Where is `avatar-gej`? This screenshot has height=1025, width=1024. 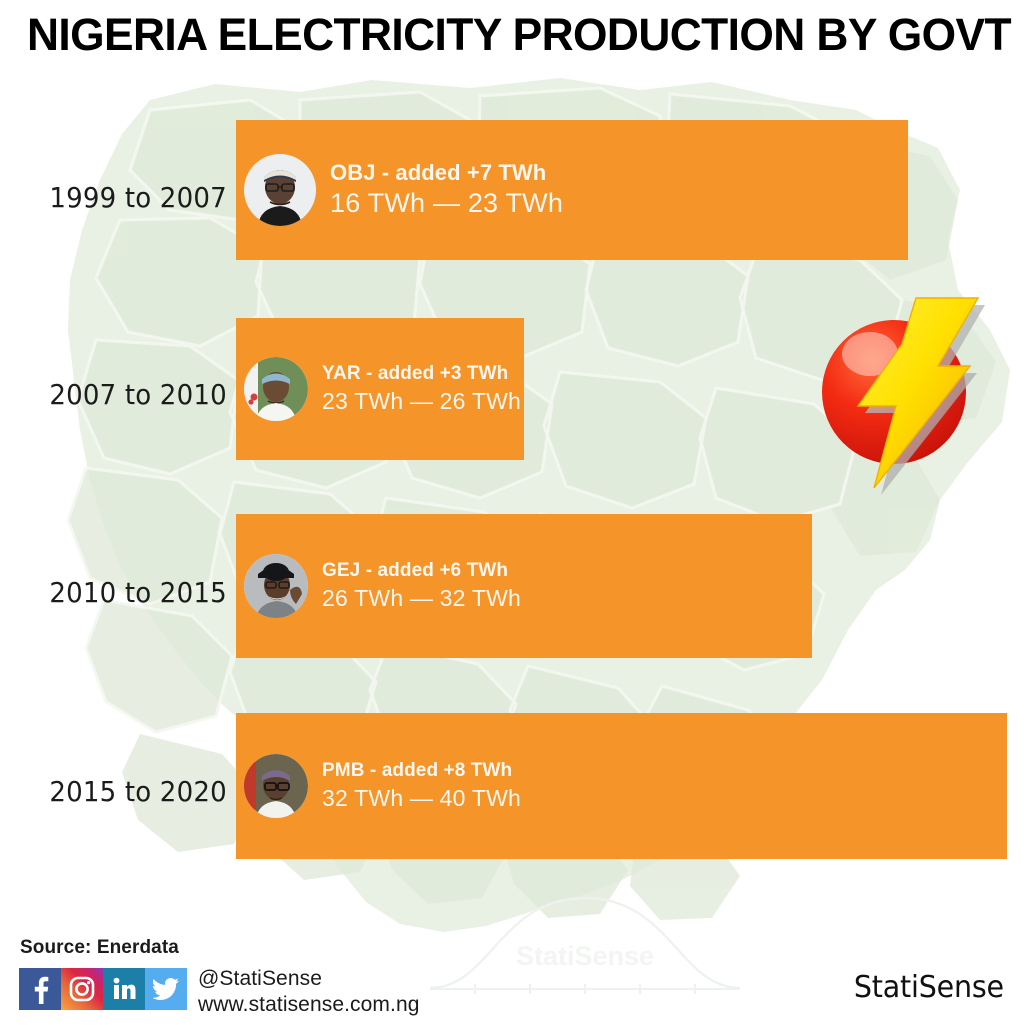 avatar-gej is located at coordinates (276, 586).